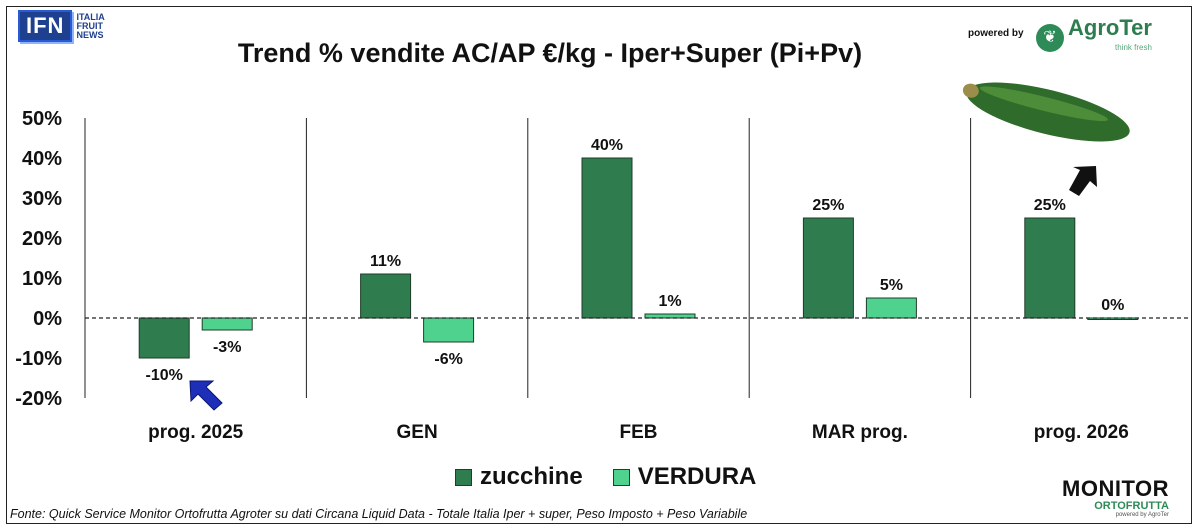  What do you see at coordinates (42, 239) in the screenshot?
I see `y-tick-label: 20%` at bounding box center [42, 239].